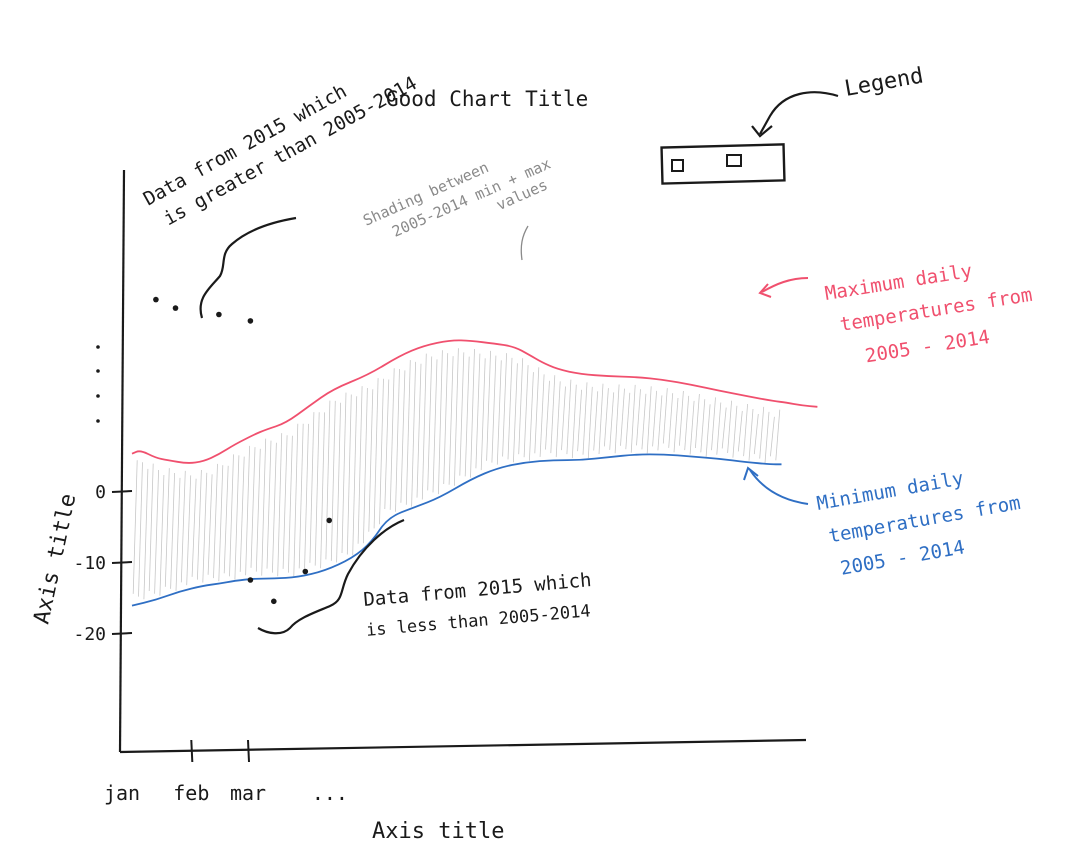  I want to click on y-tick-label: -10, so click(89, 563).